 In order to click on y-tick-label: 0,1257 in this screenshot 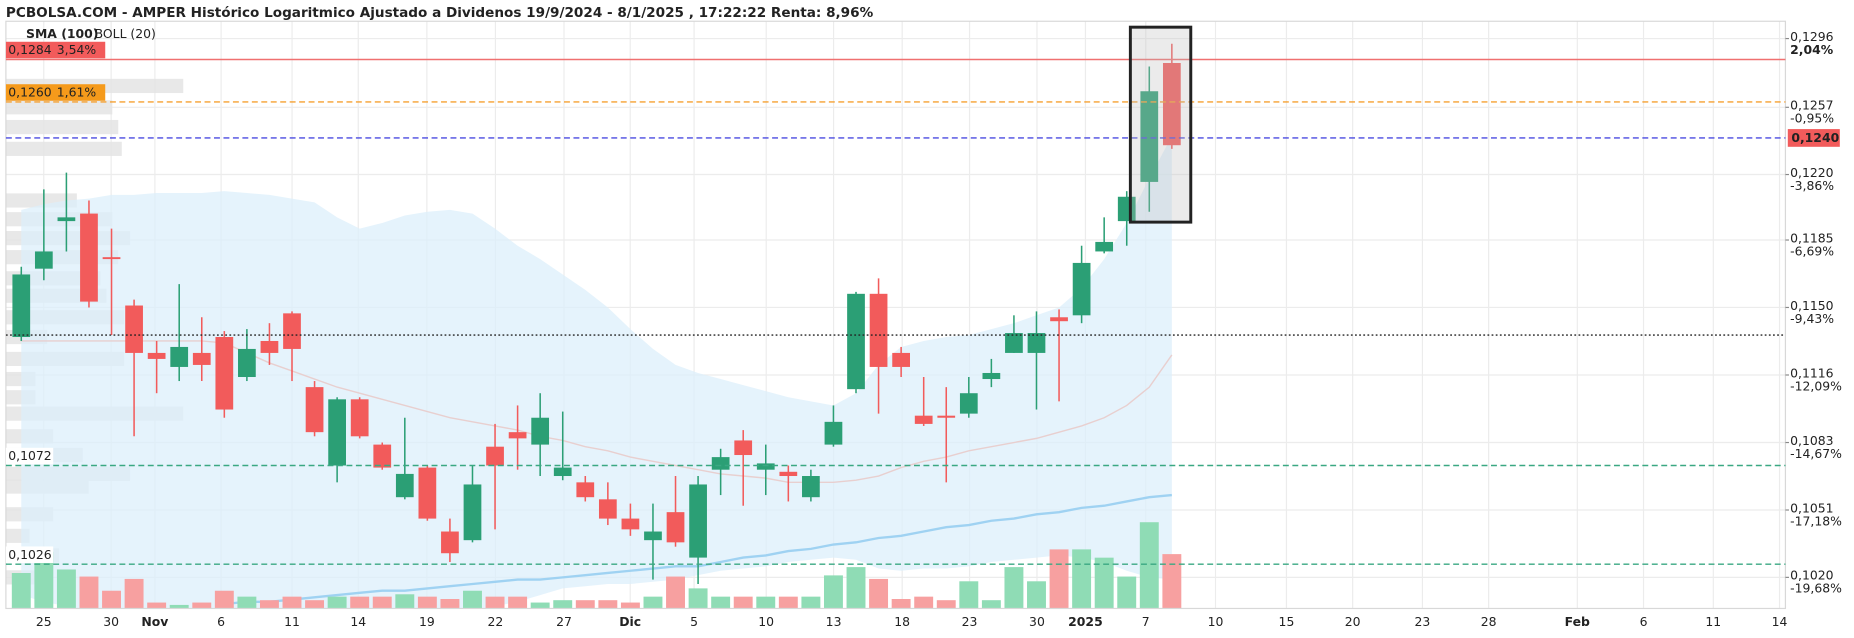, I will do `click(1811, 105)`.